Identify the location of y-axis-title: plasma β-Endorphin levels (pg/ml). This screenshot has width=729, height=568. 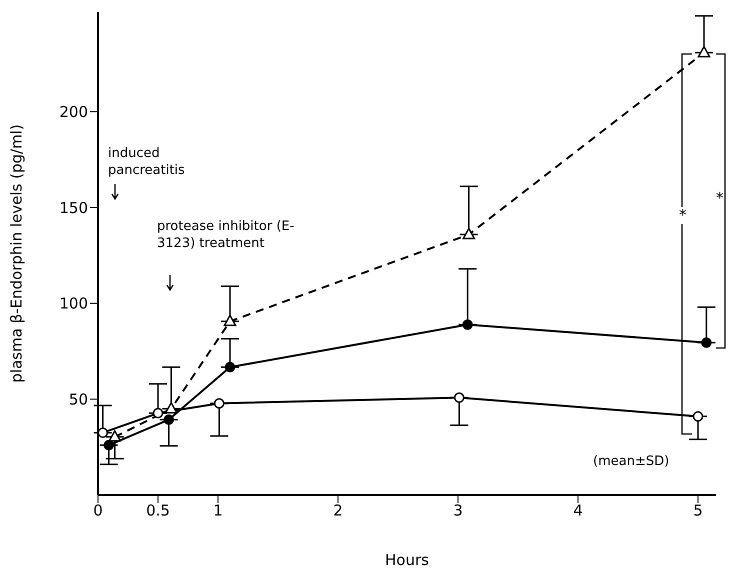
(16, 253).